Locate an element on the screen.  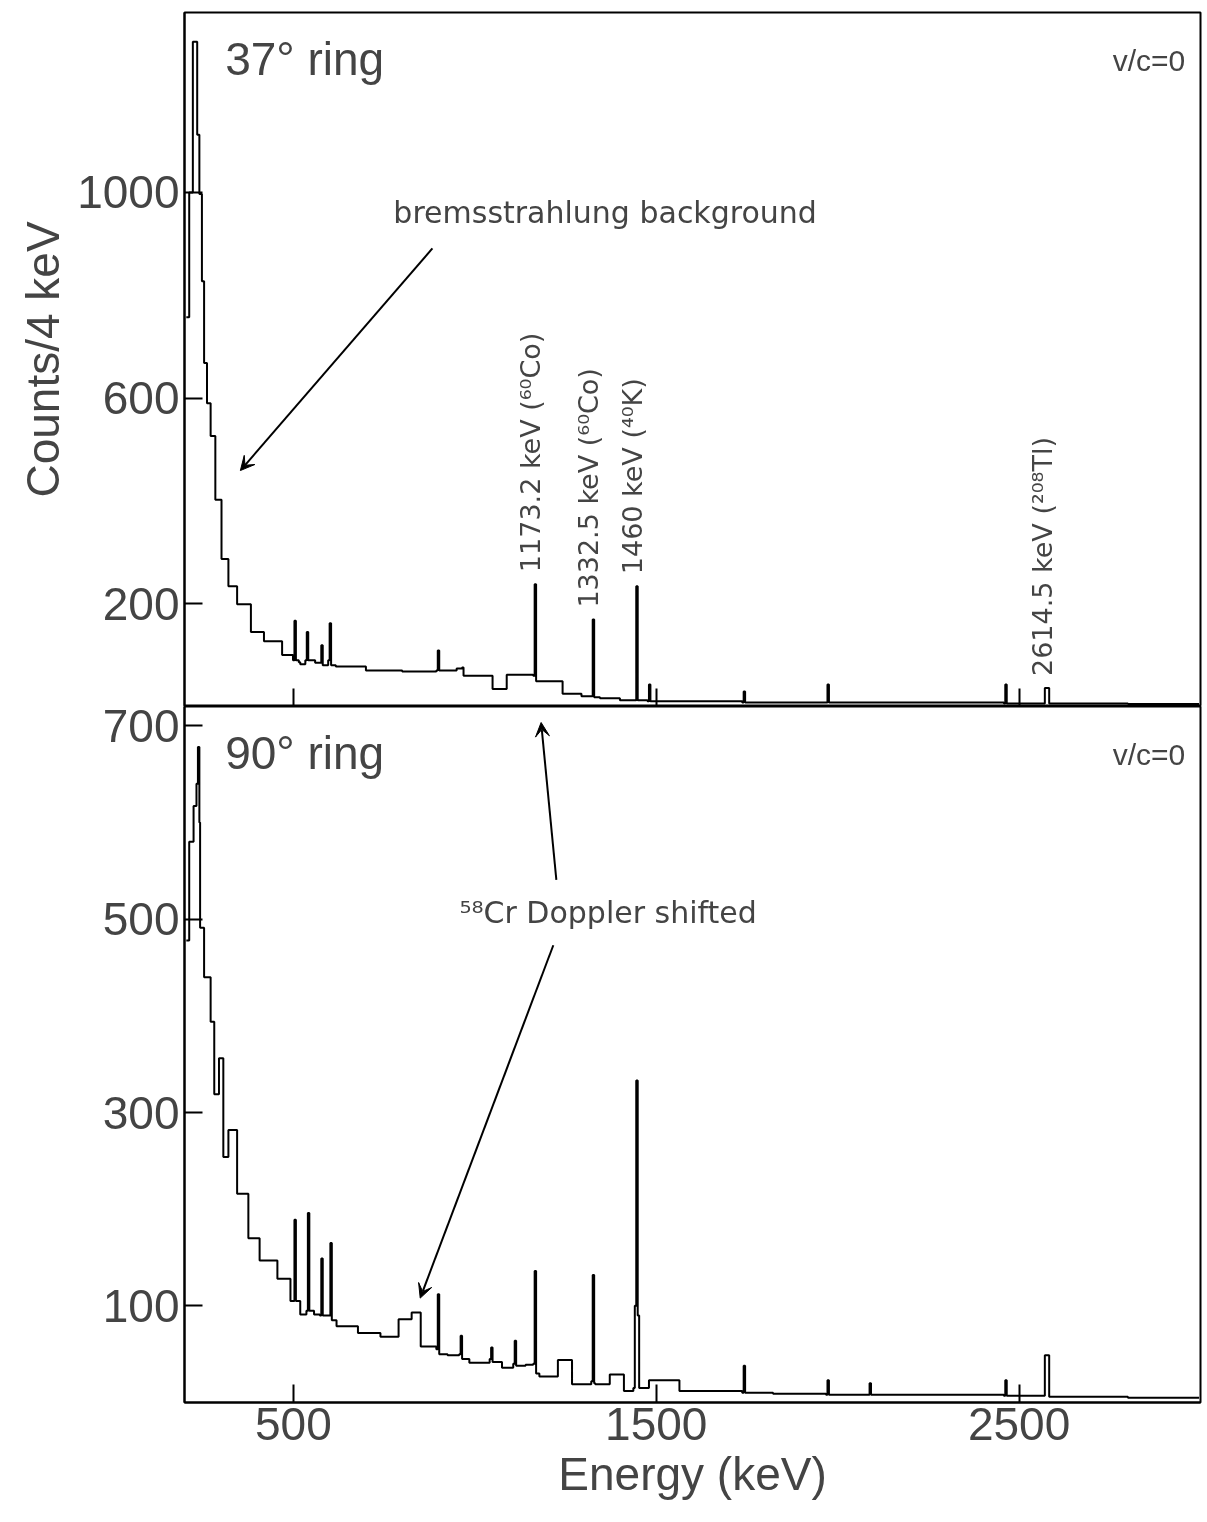
x-tick-label: 500 is located at coordinates (293, 1423).